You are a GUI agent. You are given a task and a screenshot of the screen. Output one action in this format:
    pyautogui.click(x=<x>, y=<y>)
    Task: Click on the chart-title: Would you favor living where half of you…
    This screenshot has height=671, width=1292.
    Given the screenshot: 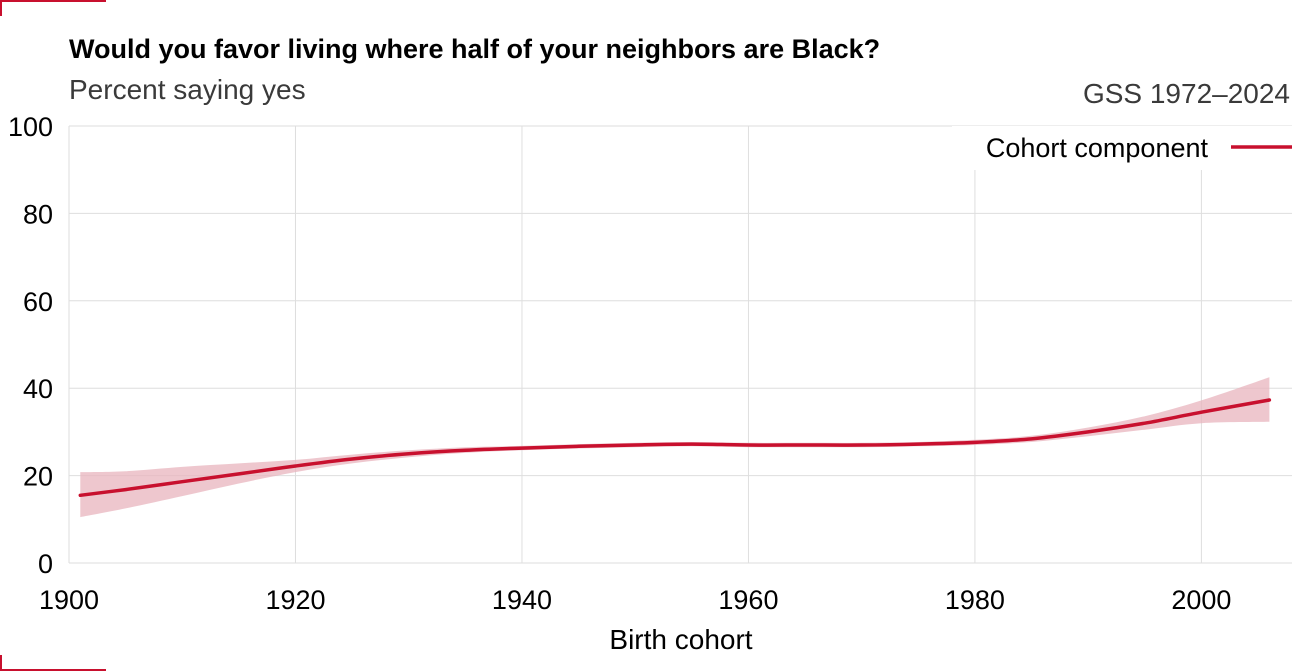 What is the action you would take?
    pyautogui.click(x=475, y=49)
    